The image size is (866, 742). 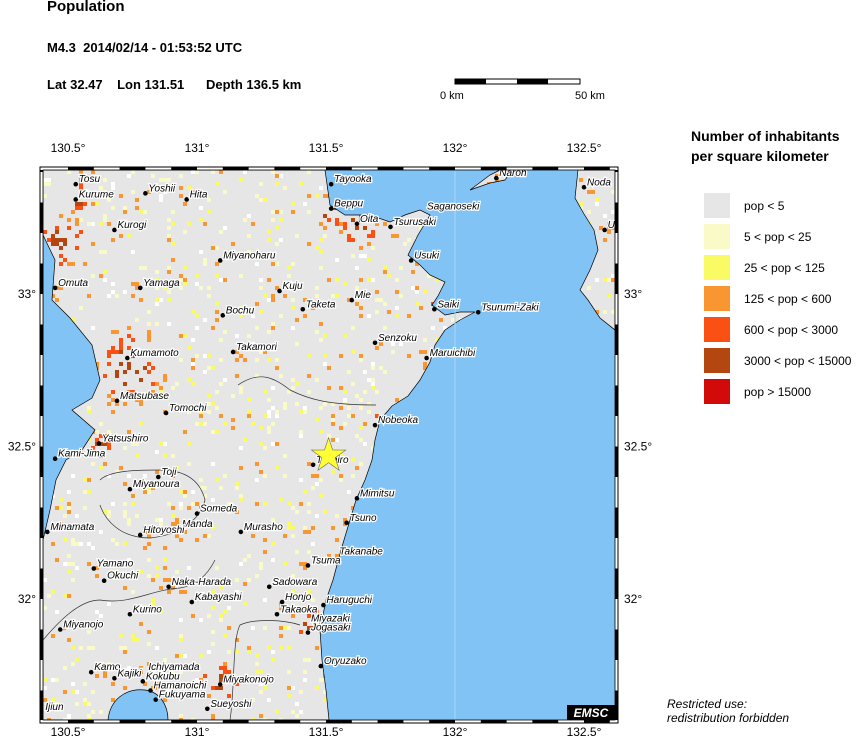 What do you see at coordinates (216, 598) in the screenshot?
I see `city-marker: Kabayashi` at bounding box center [216, 598].